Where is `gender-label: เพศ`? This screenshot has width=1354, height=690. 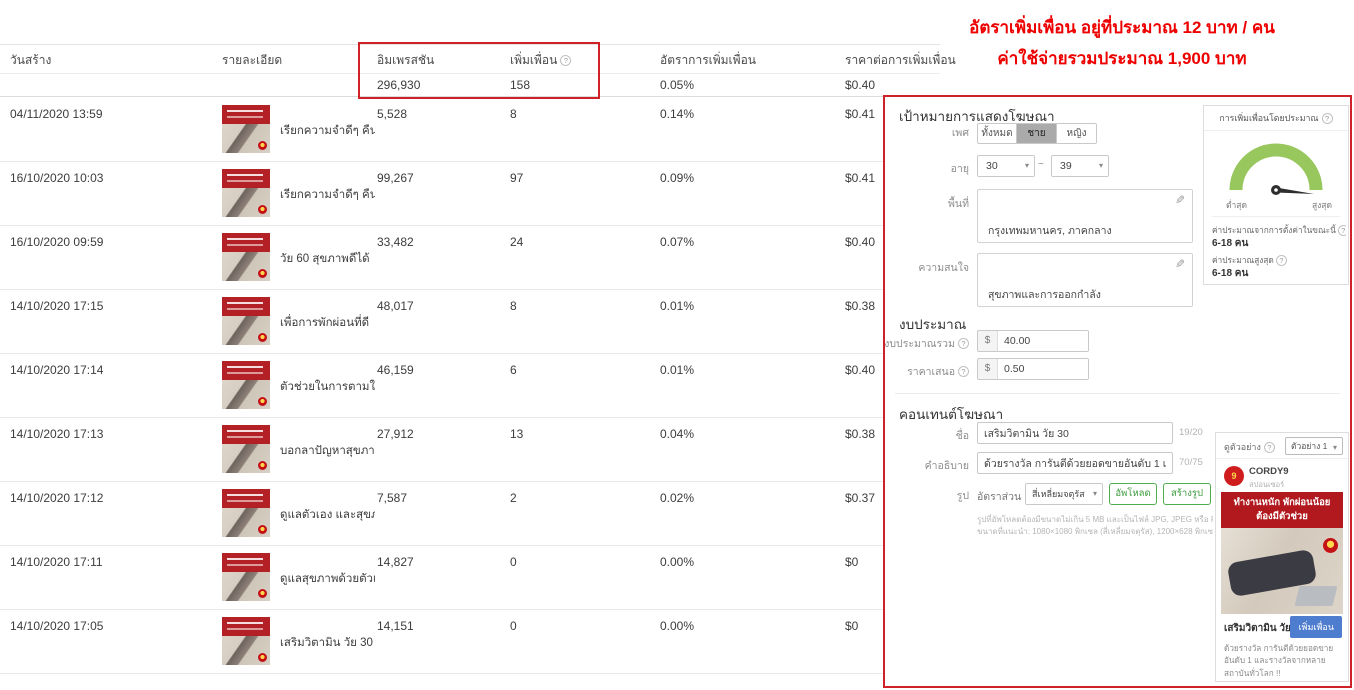
gender-label: เพศ is located at coordinates (960, 133).